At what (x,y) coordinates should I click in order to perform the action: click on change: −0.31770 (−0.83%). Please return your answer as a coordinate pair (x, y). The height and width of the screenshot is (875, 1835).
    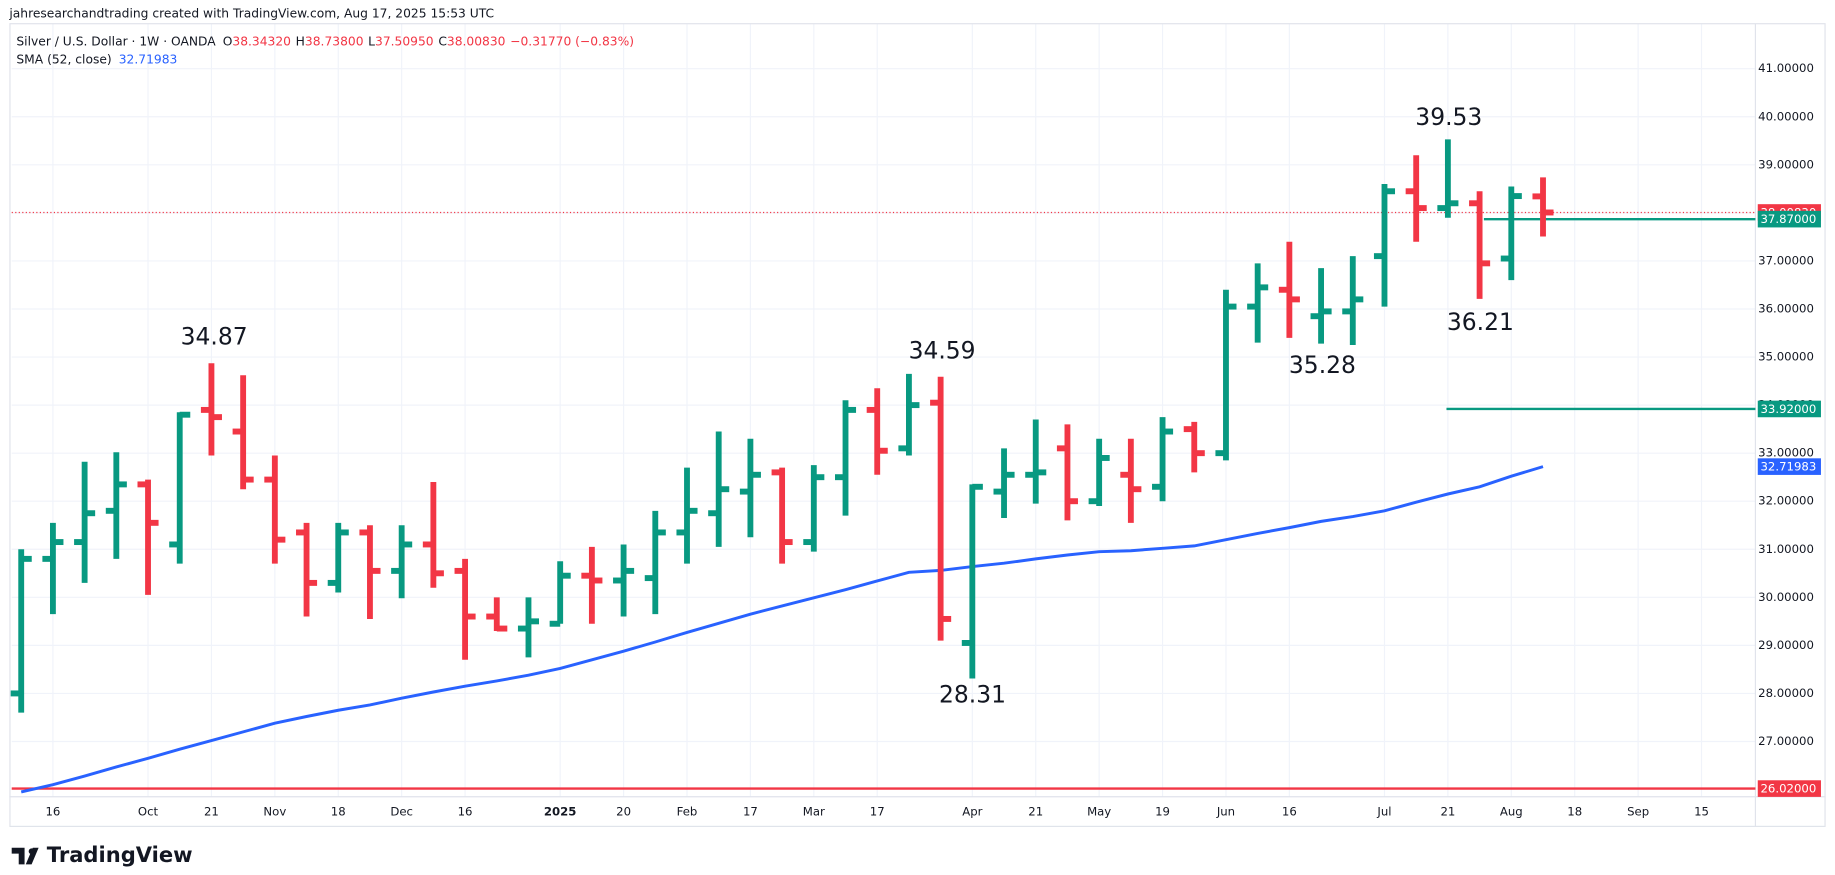
    Looking at the image, I should click on (572, 41).